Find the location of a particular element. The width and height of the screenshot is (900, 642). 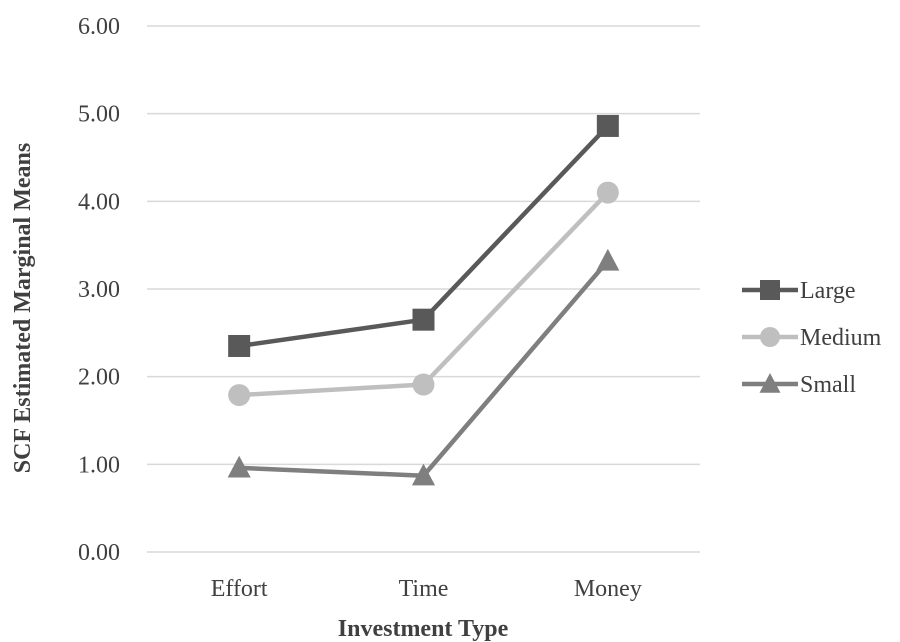

legend-label: Large is located at coordinates (828, 291).